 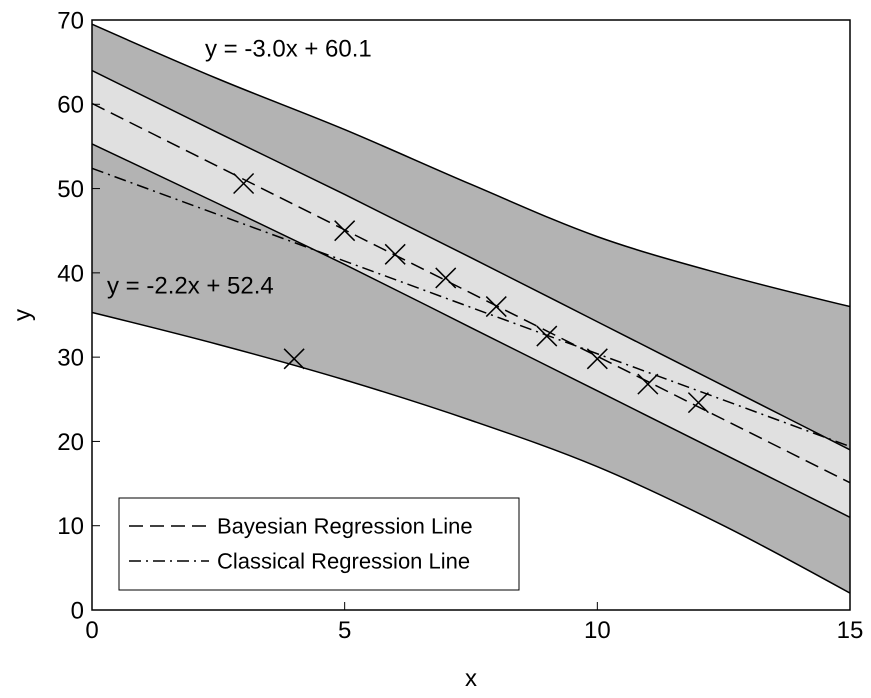 What do you see at coordinates (77, 610) in the screenshot?
I see `y-tick-label: 0` at bounding box center [77, 610].